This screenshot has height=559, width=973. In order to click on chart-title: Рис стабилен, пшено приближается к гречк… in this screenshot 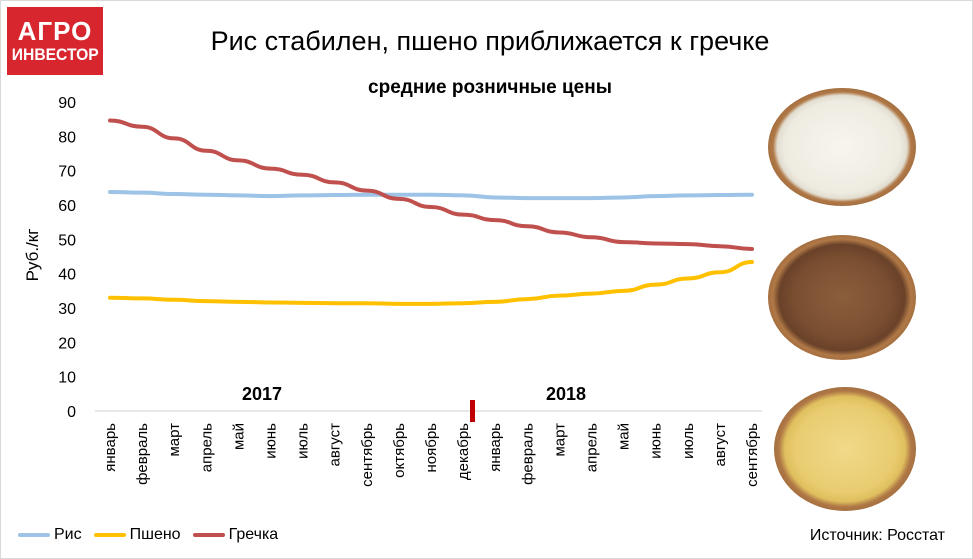, I will do `click(490, 41)`.